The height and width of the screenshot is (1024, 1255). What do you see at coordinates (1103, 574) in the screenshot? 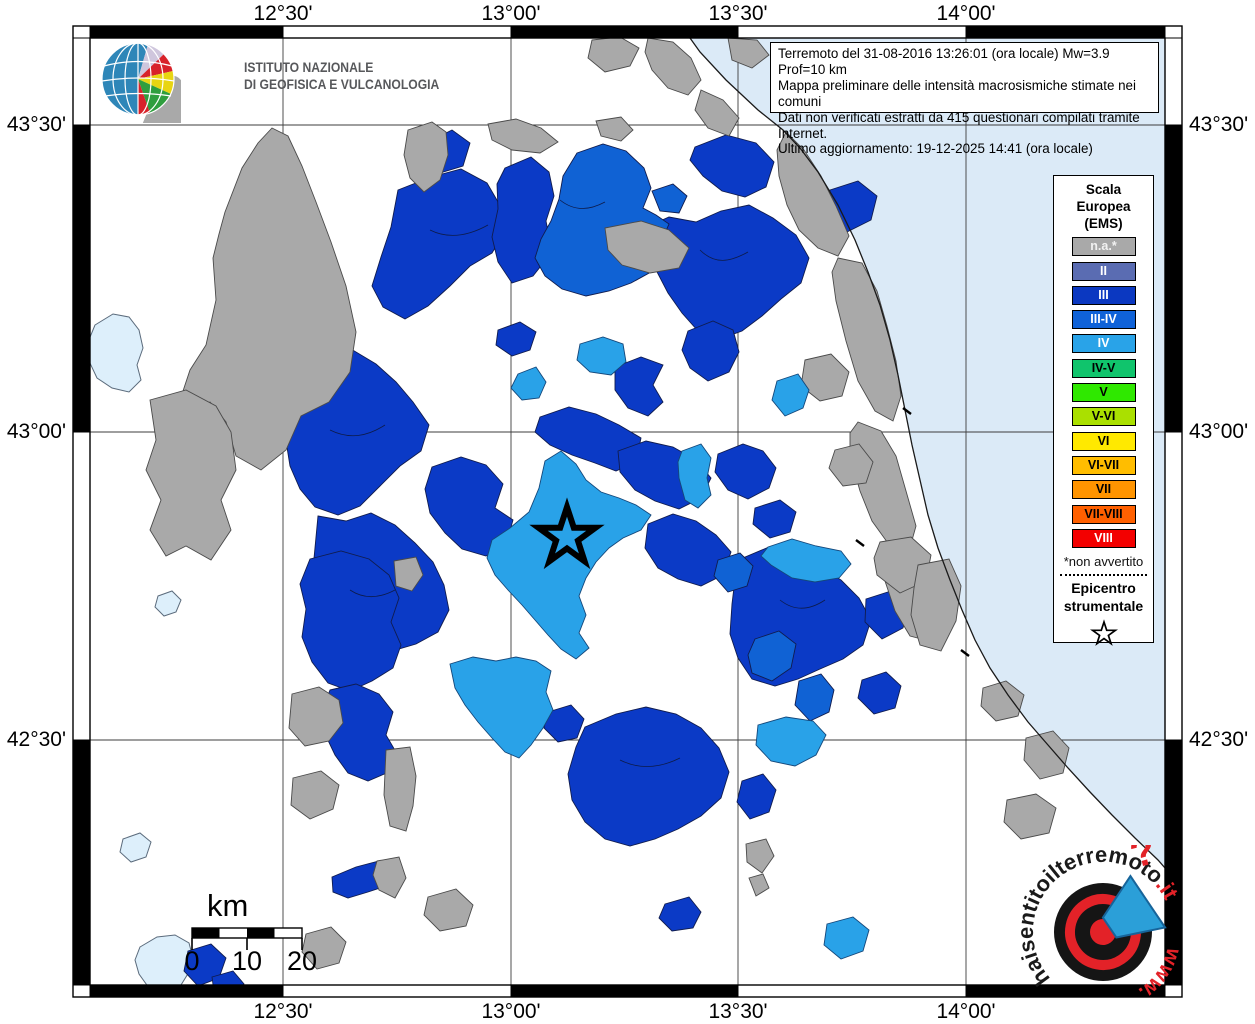
I see `legend-divider` at bounding box center [1103, 574].